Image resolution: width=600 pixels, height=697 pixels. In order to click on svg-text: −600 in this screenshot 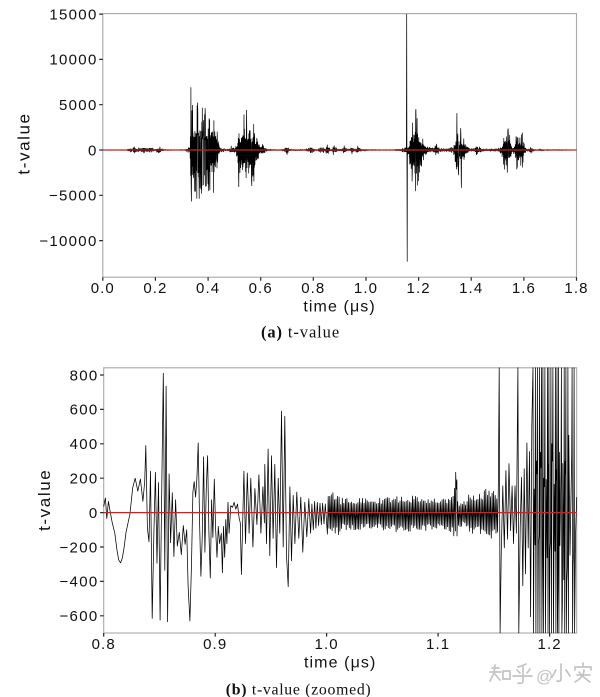, I will do `click(79, 616)`.